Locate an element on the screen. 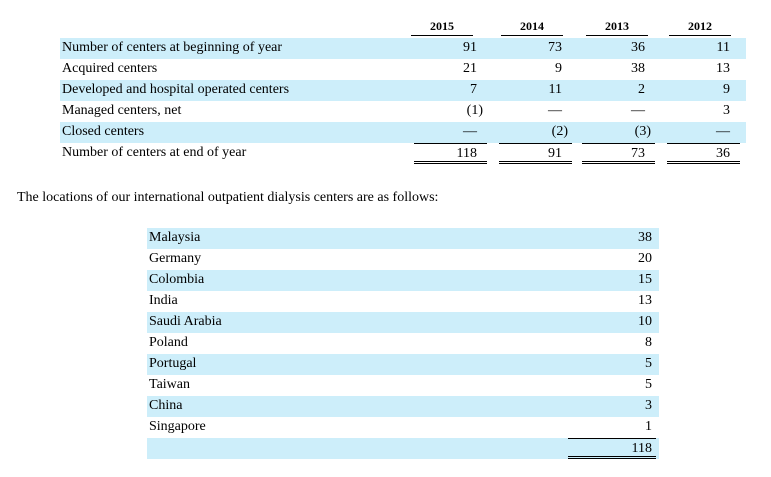 Image resolution: width=771 pixels, height=477 pixels. country-label: Colombia is located at coordinates (177, 279).